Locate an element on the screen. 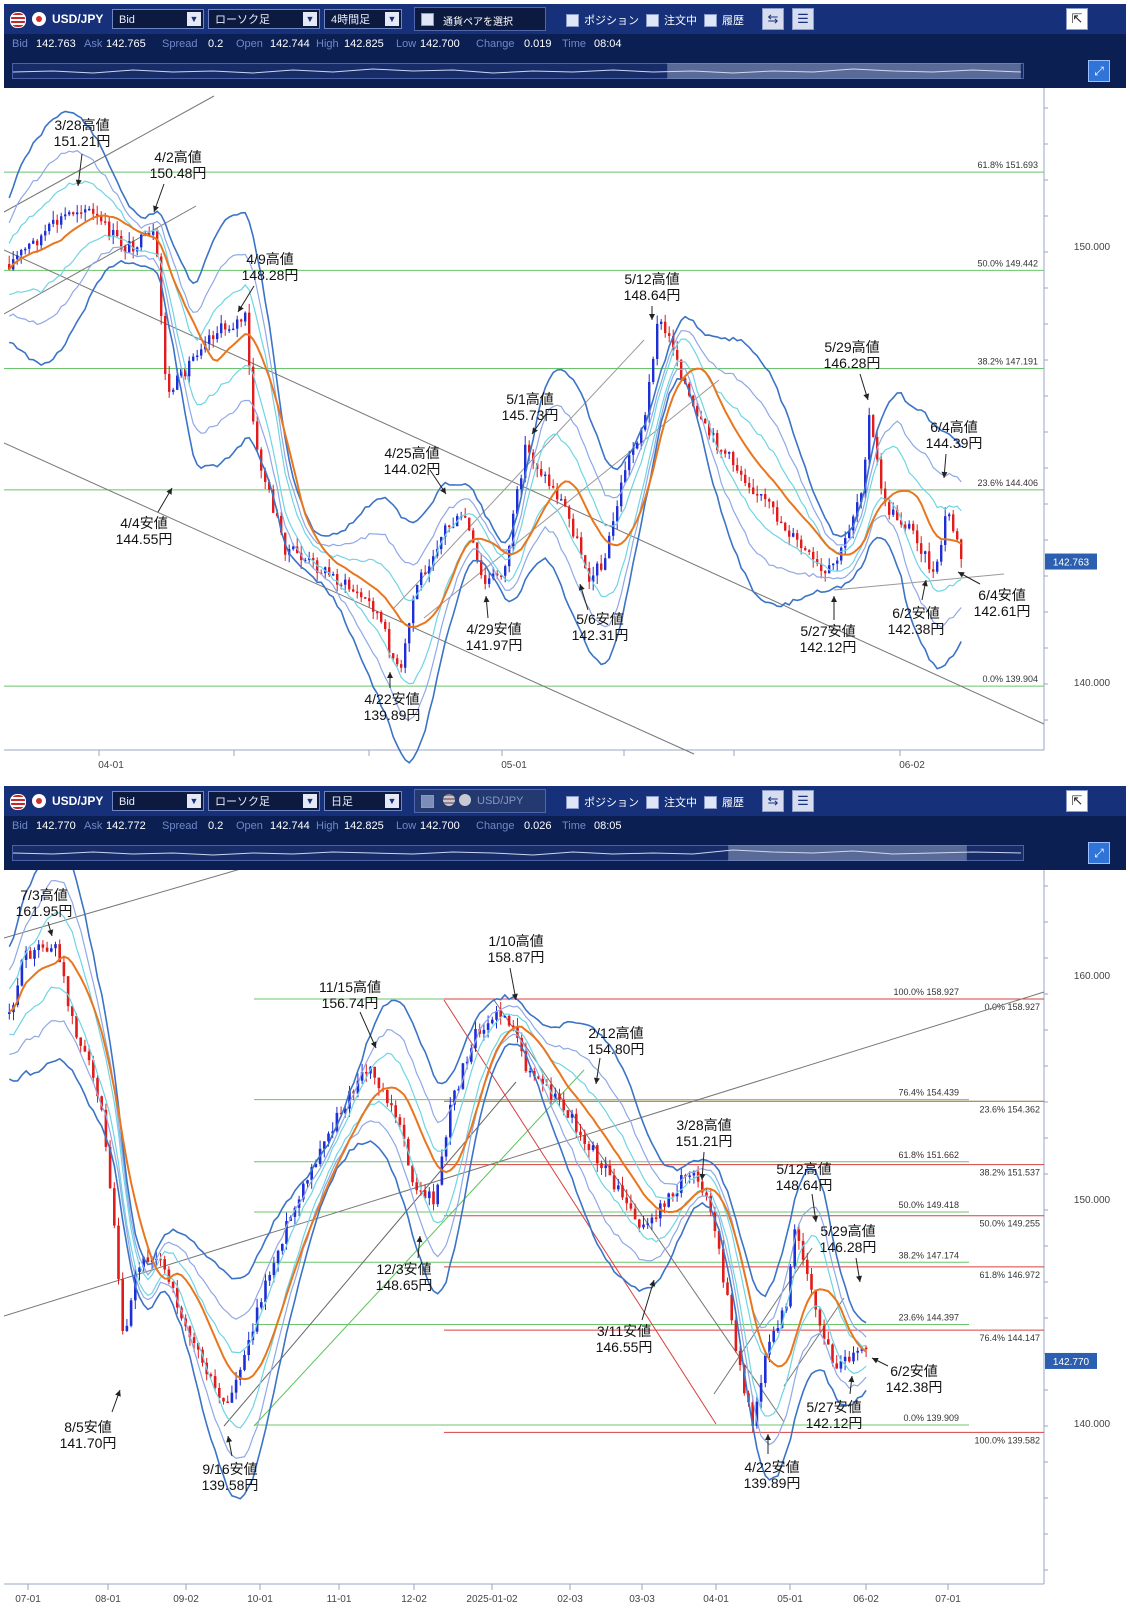  undefined-price: 144.39円 is located at coordinates (954, 443).